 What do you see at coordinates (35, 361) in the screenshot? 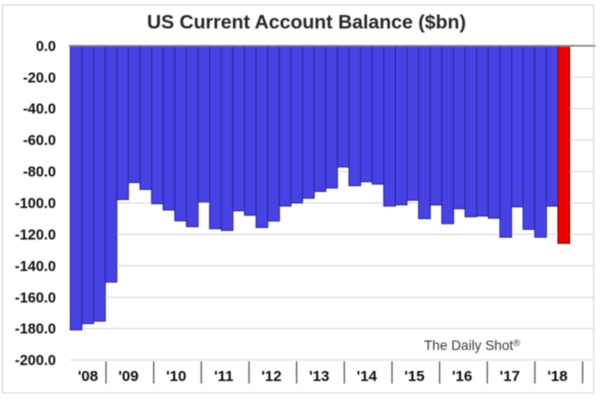
I see `svg-text: -200.0` at bounding box center [35, 361].